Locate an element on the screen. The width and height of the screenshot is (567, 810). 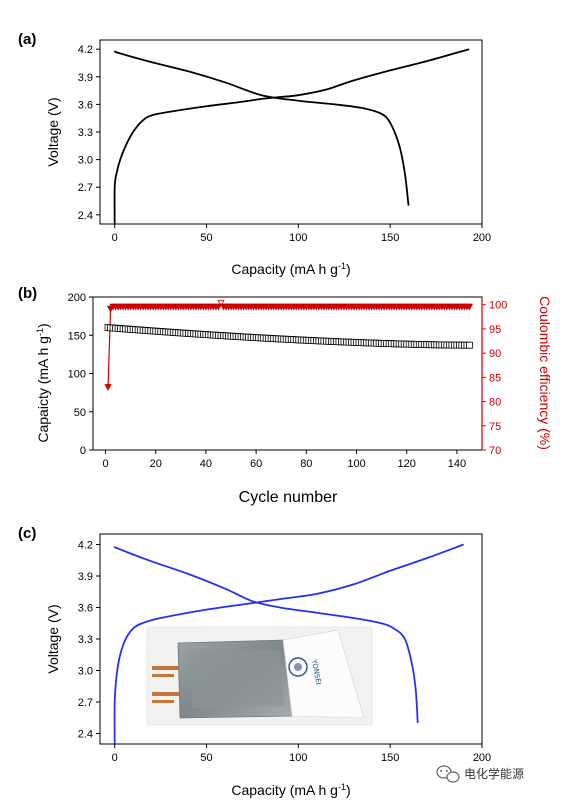
b-y2tick-label: 95 is located at coordinates (495, 330).